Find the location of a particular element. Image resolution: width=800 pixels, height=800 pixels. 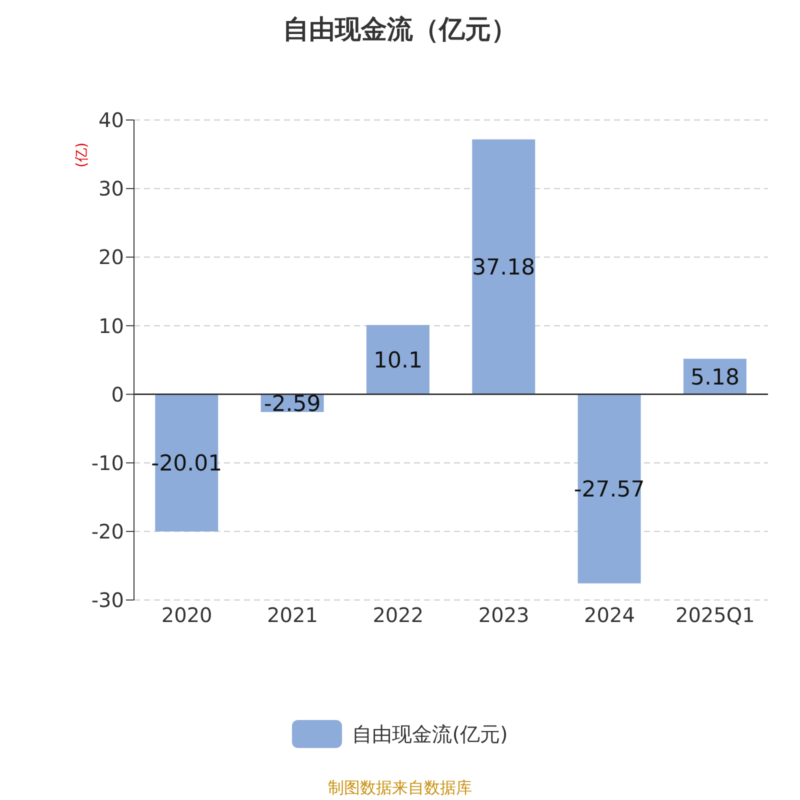

legend-label: 自由现金流(亿元) is located at coordinates (430, 734).